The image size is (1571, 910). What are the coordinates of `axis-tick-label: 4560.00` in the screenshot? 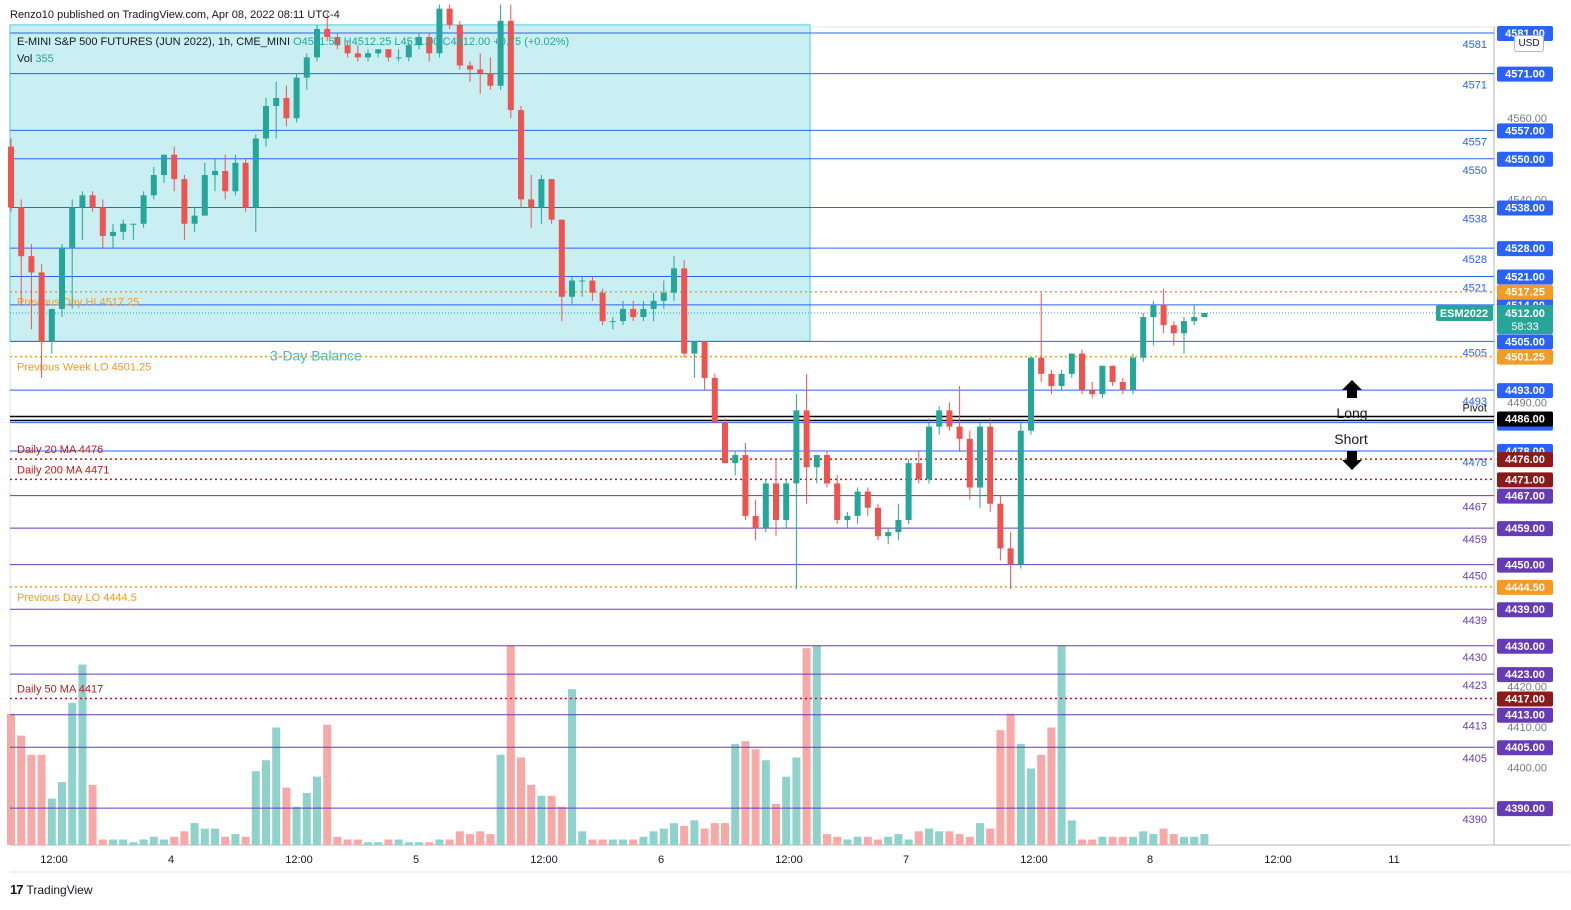 It's located at (1527, 119).